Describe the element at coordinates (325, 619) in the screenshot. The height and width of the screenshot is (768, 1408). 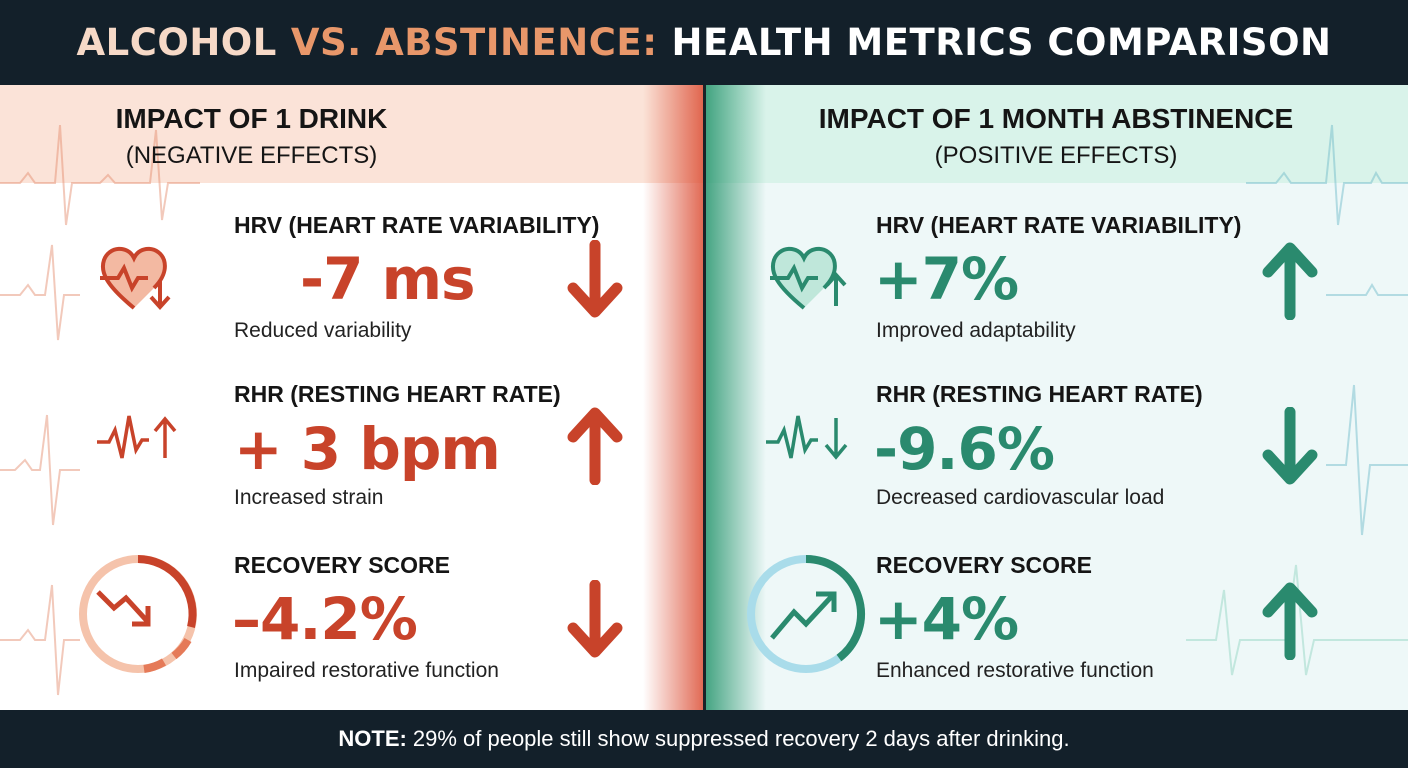
I see `metric-value: –4.2%` at that location.